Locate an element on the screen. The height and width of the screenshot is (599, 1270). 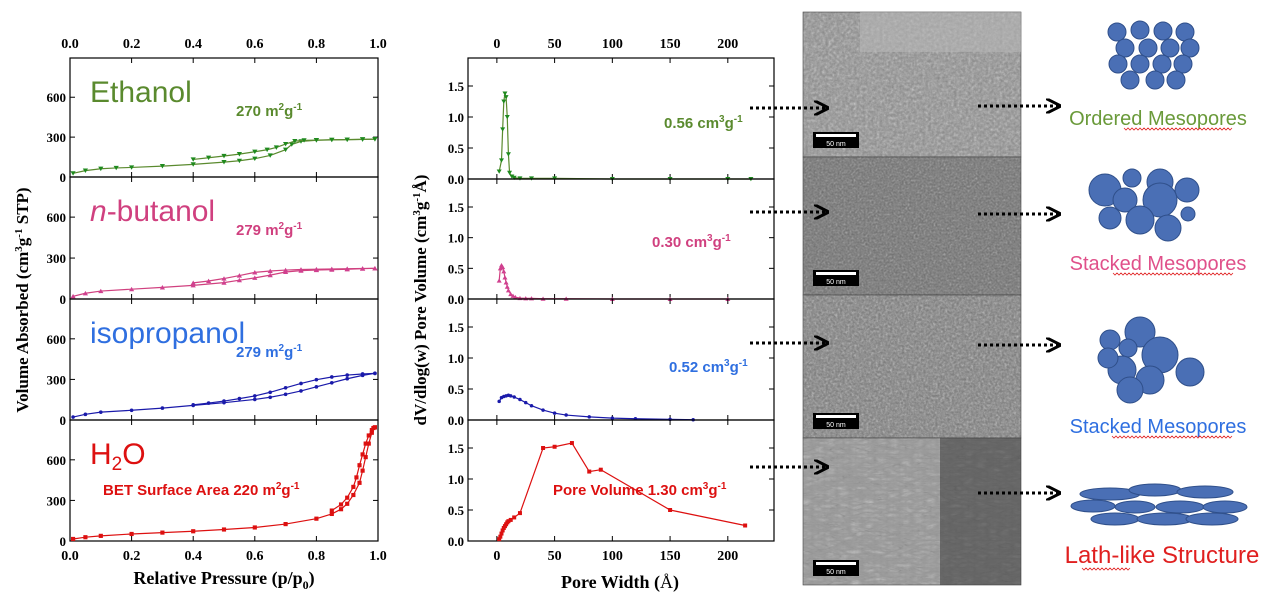
y-tick-label: 300 is located at coordinates (57, 258).